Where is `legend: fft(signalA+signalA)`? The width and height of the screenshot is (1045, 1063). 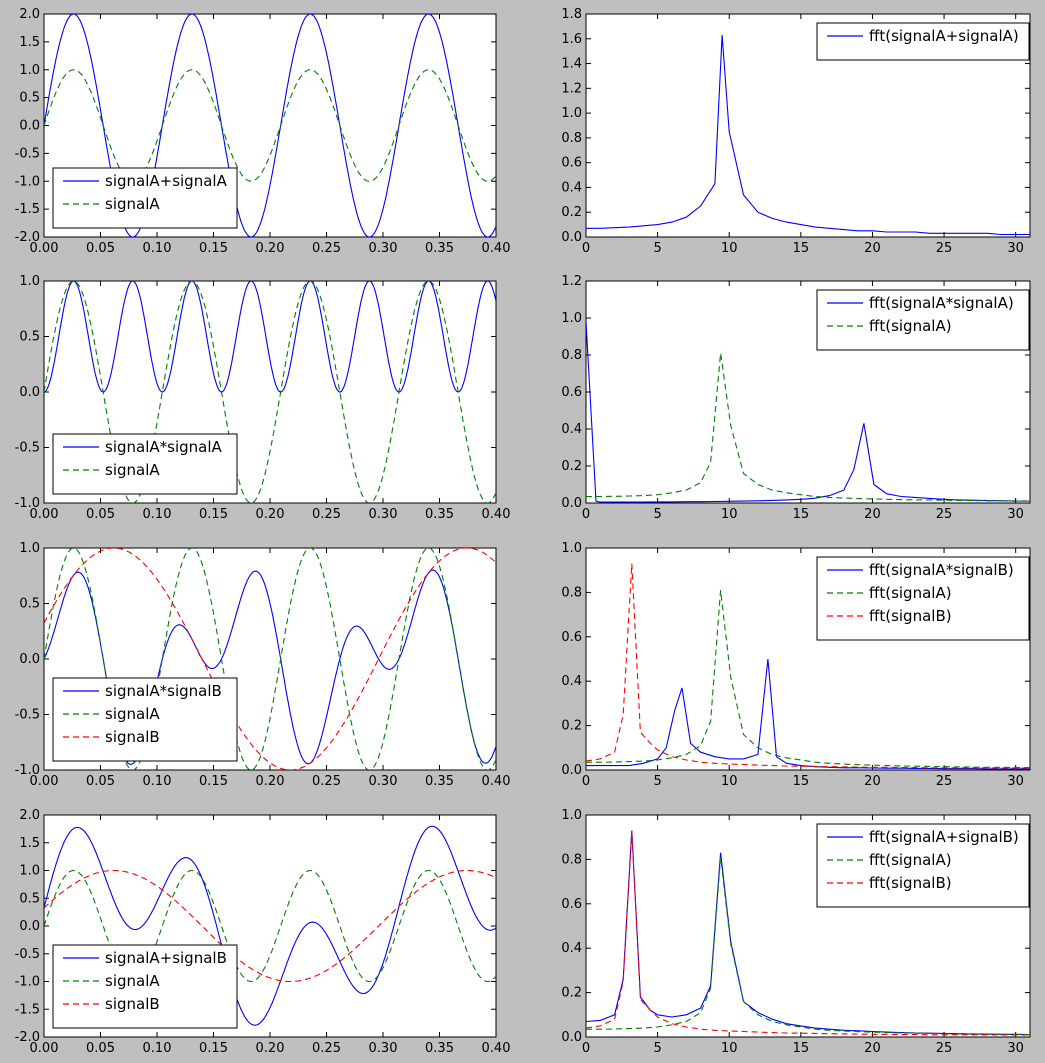 legend: fft(signalA+signalA) is located at coordinates (923, 41).